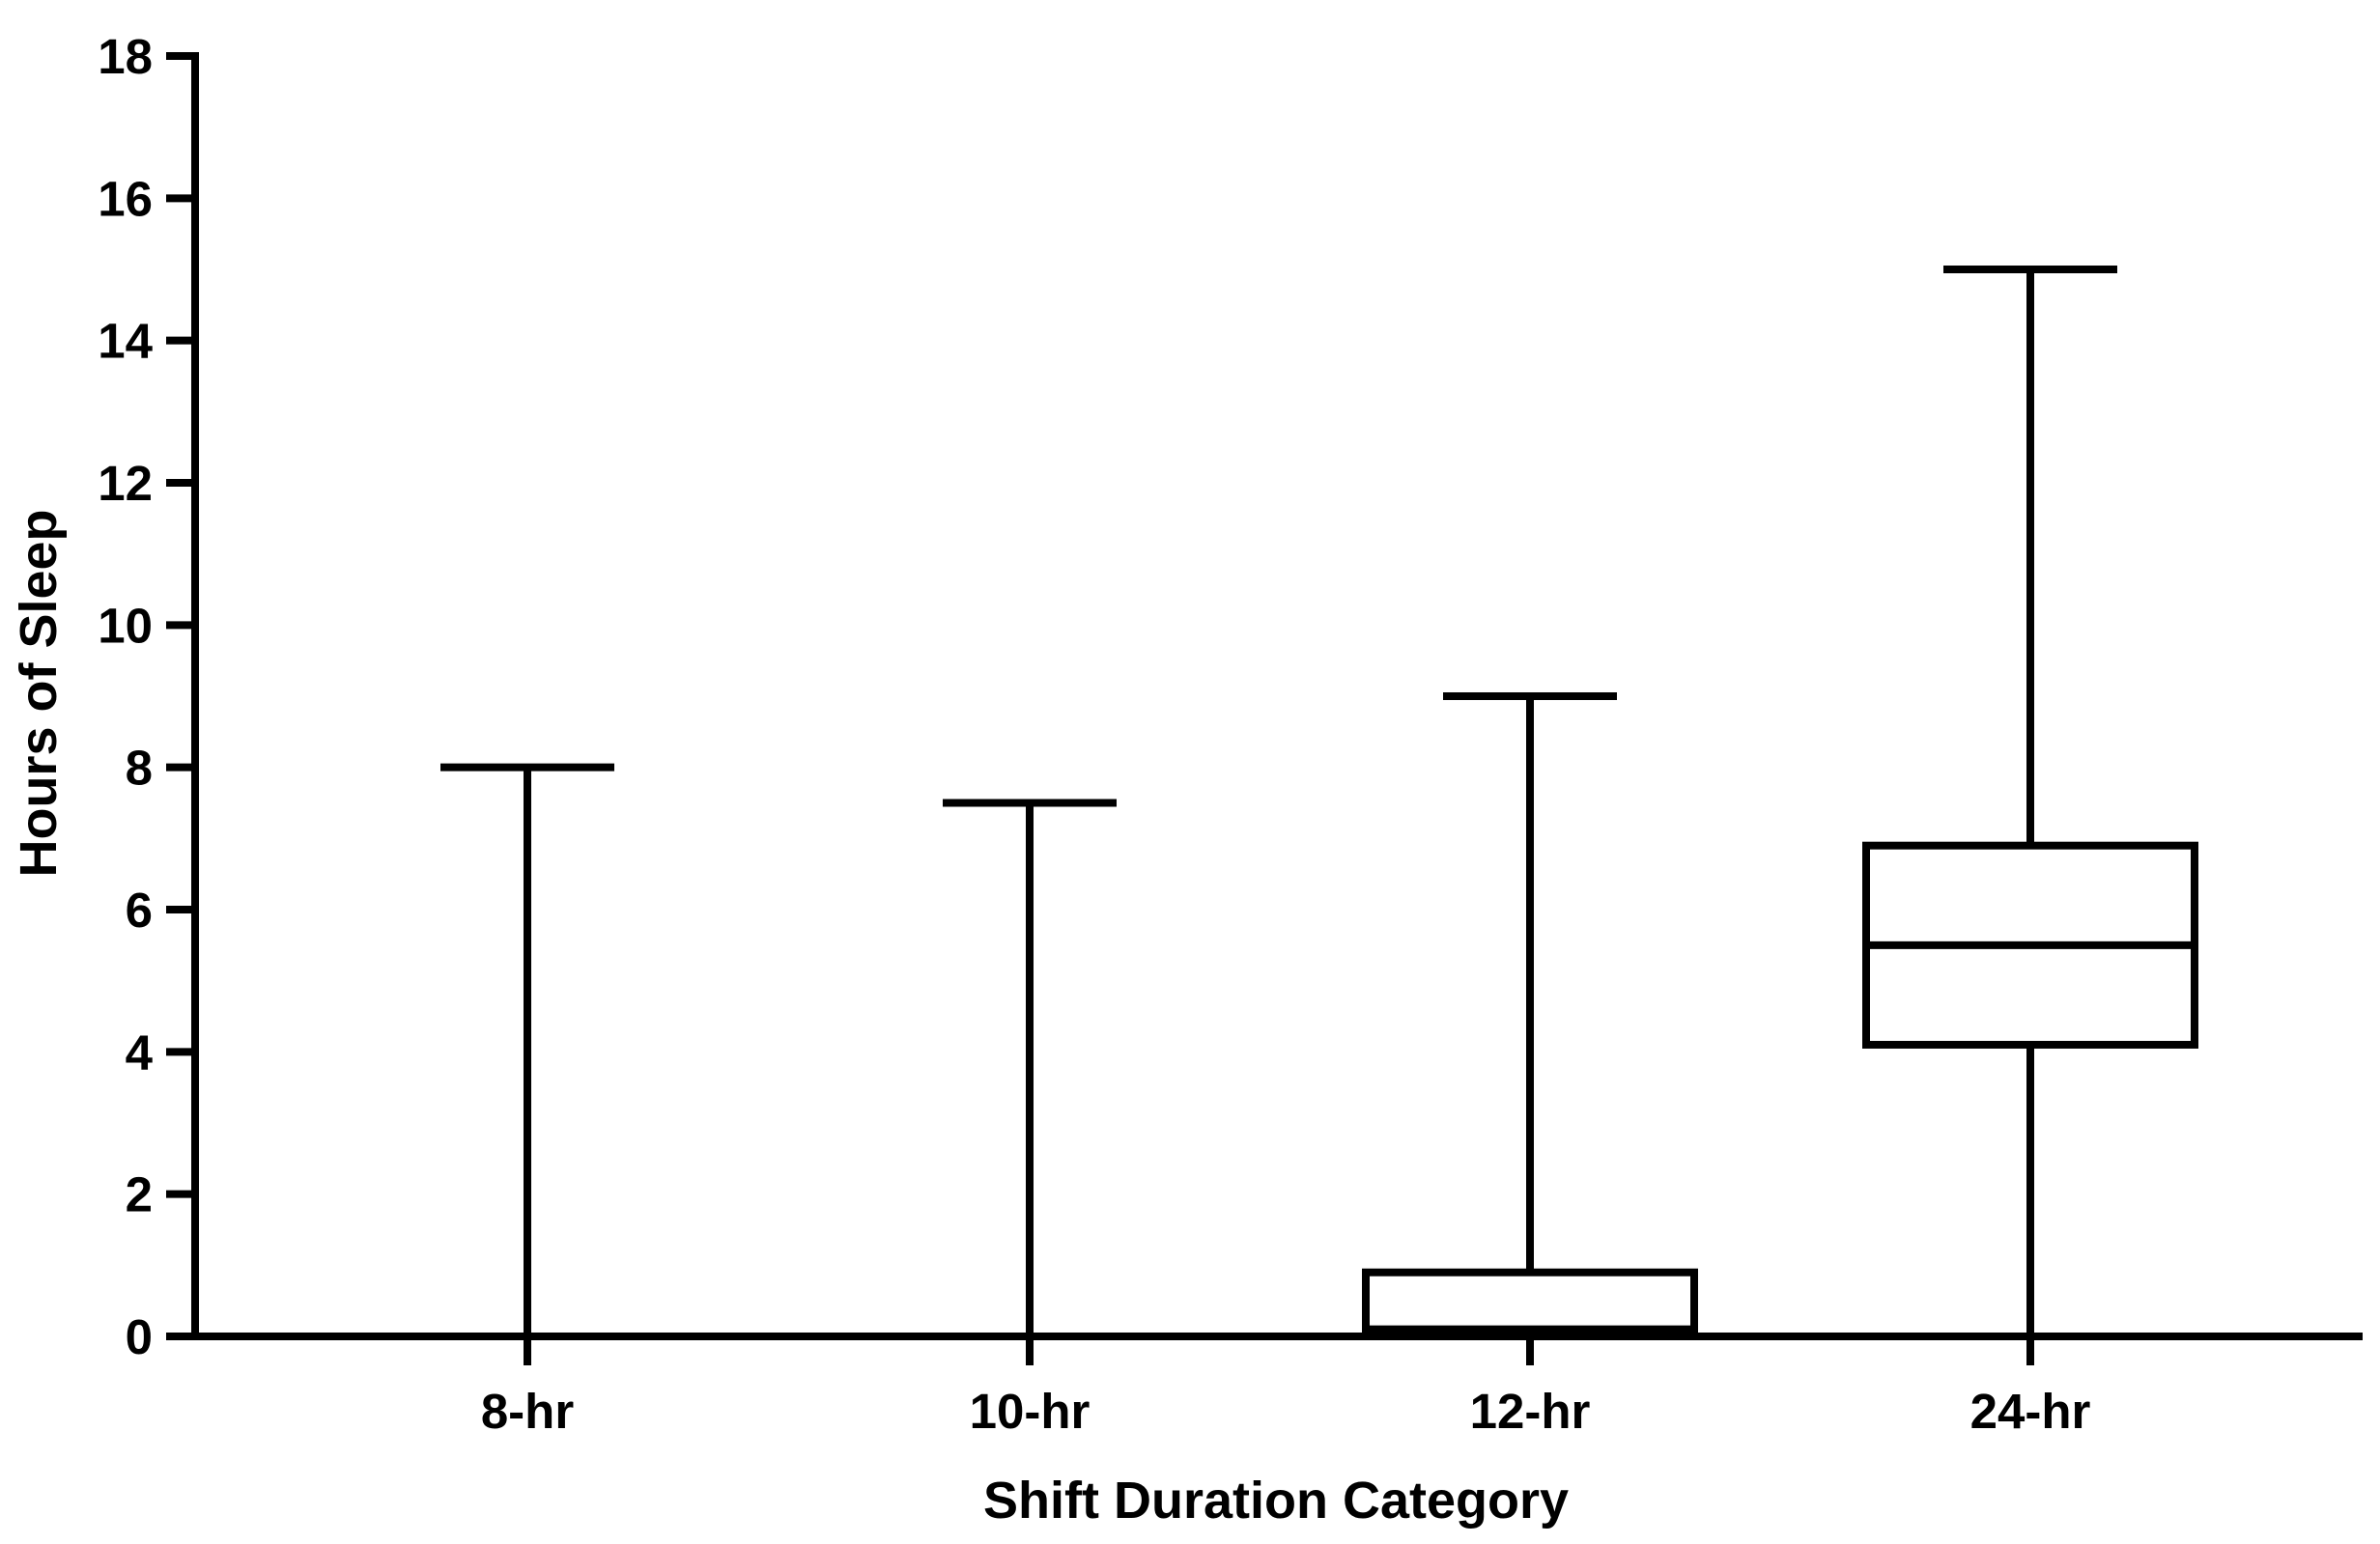 Image resolution: width=2380 pixels, height=1544 pixels. I want to click on y-tick-label: 12, so click(126, 483).